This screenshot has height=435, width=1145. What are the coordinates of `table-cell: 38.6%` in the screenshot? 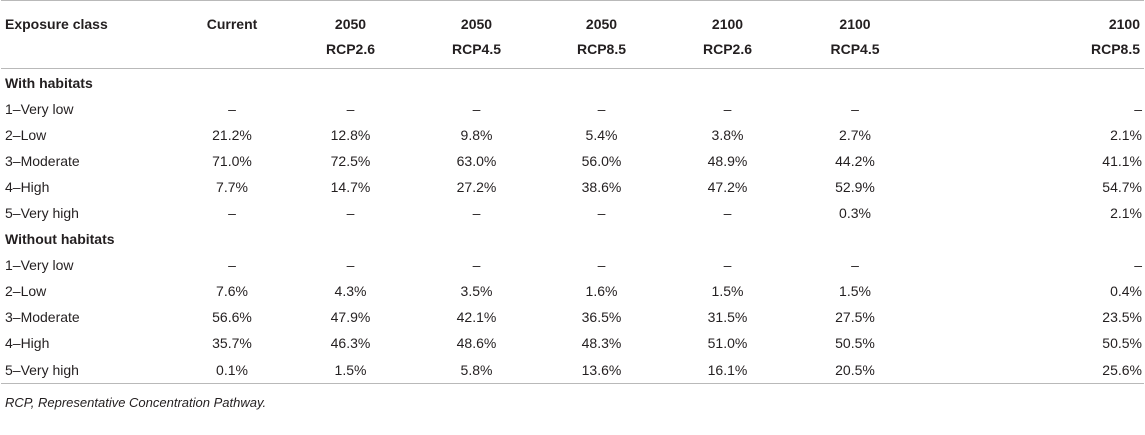 It's located at (601, 187).